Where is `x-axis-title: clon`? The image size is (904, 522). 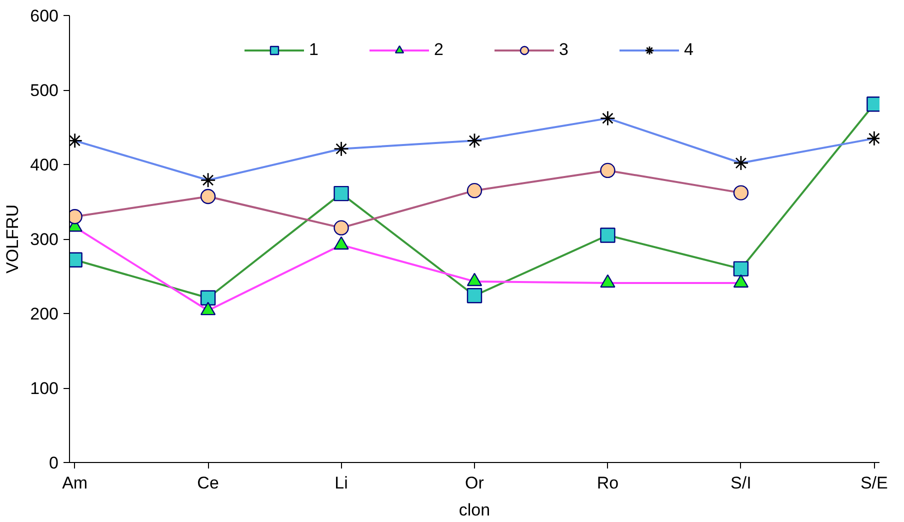
x-axis-title: clon is located at coordinates (474, 510).